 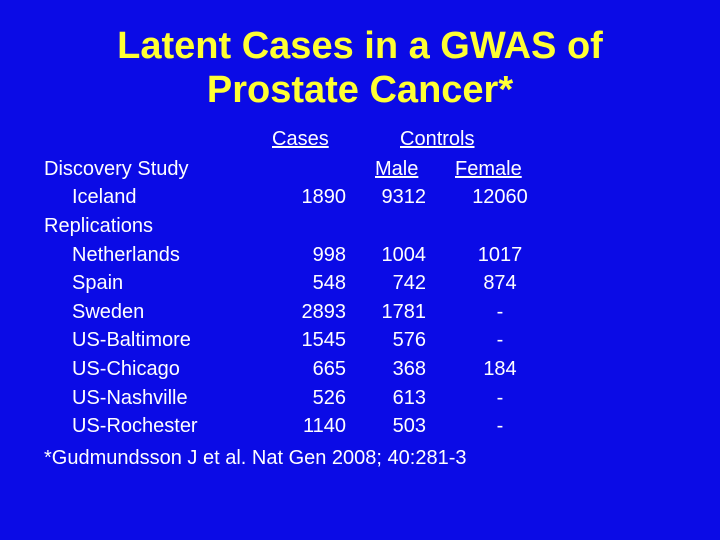 I want to click on cell-female: 12060, so click(x=500, y=197).